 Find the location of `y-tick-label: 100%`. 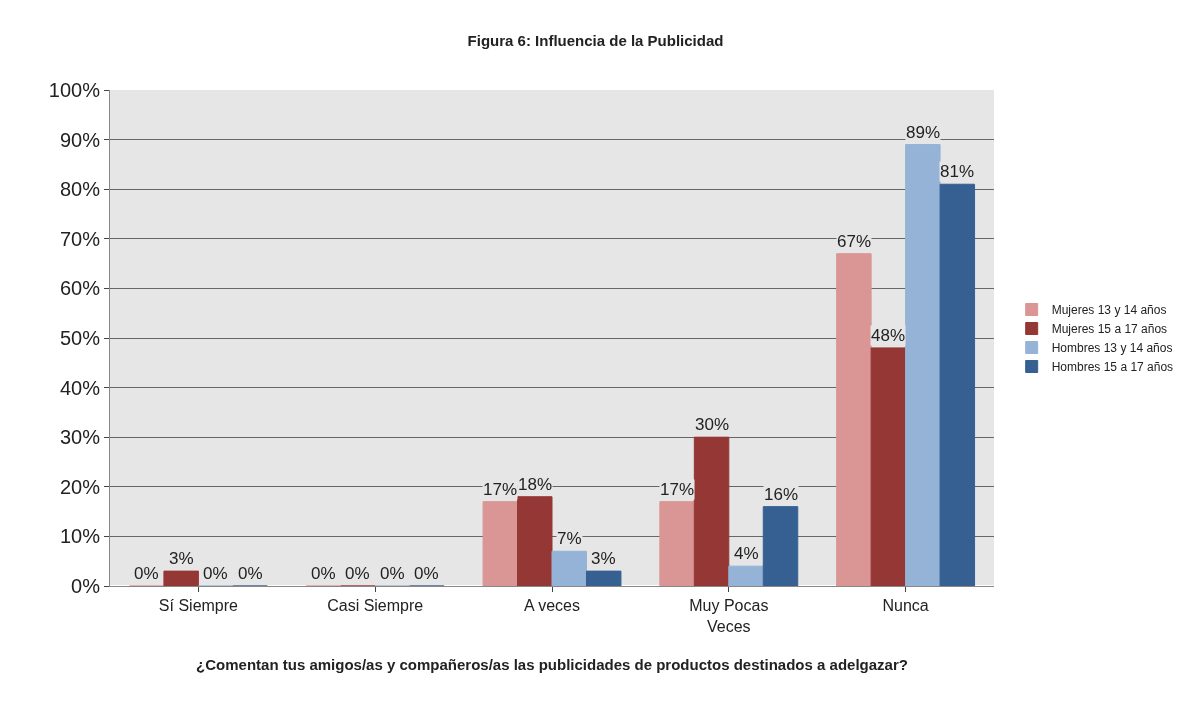

y-tick-label: 100% is located at coordinates (74, 90).